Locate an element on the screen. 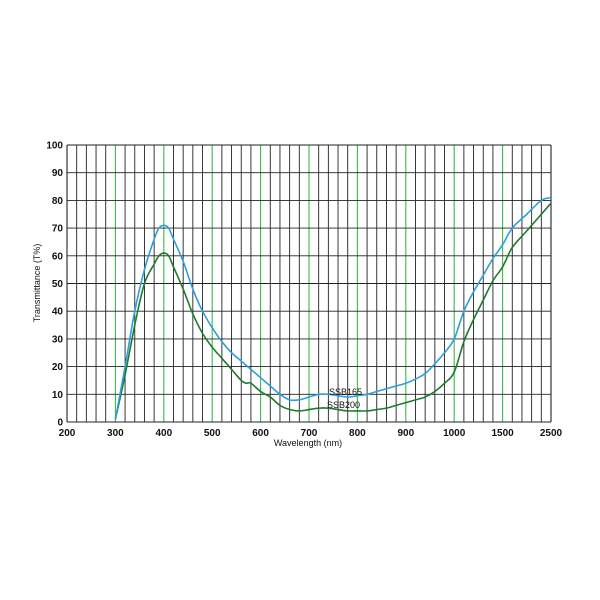 The width and height of the screenshot is (600, 600). x-tick-label: 1500 is located at coordinates (502, 433).